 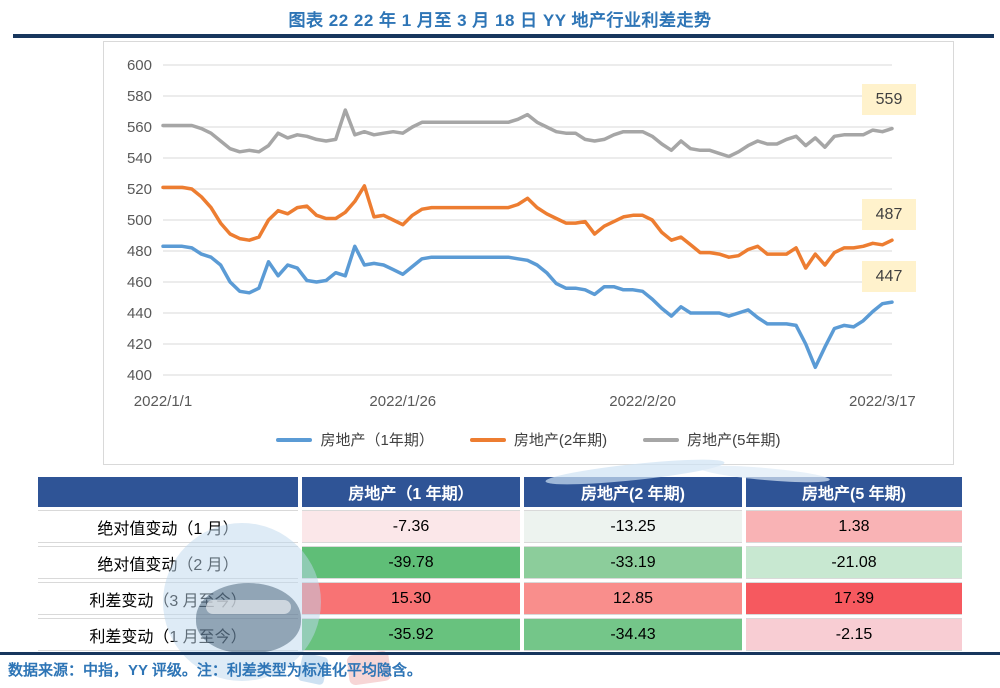 What do you see at coordinates (503, 36) in the screenshot?
I see `top-divider` at bounding box center [503, 36].